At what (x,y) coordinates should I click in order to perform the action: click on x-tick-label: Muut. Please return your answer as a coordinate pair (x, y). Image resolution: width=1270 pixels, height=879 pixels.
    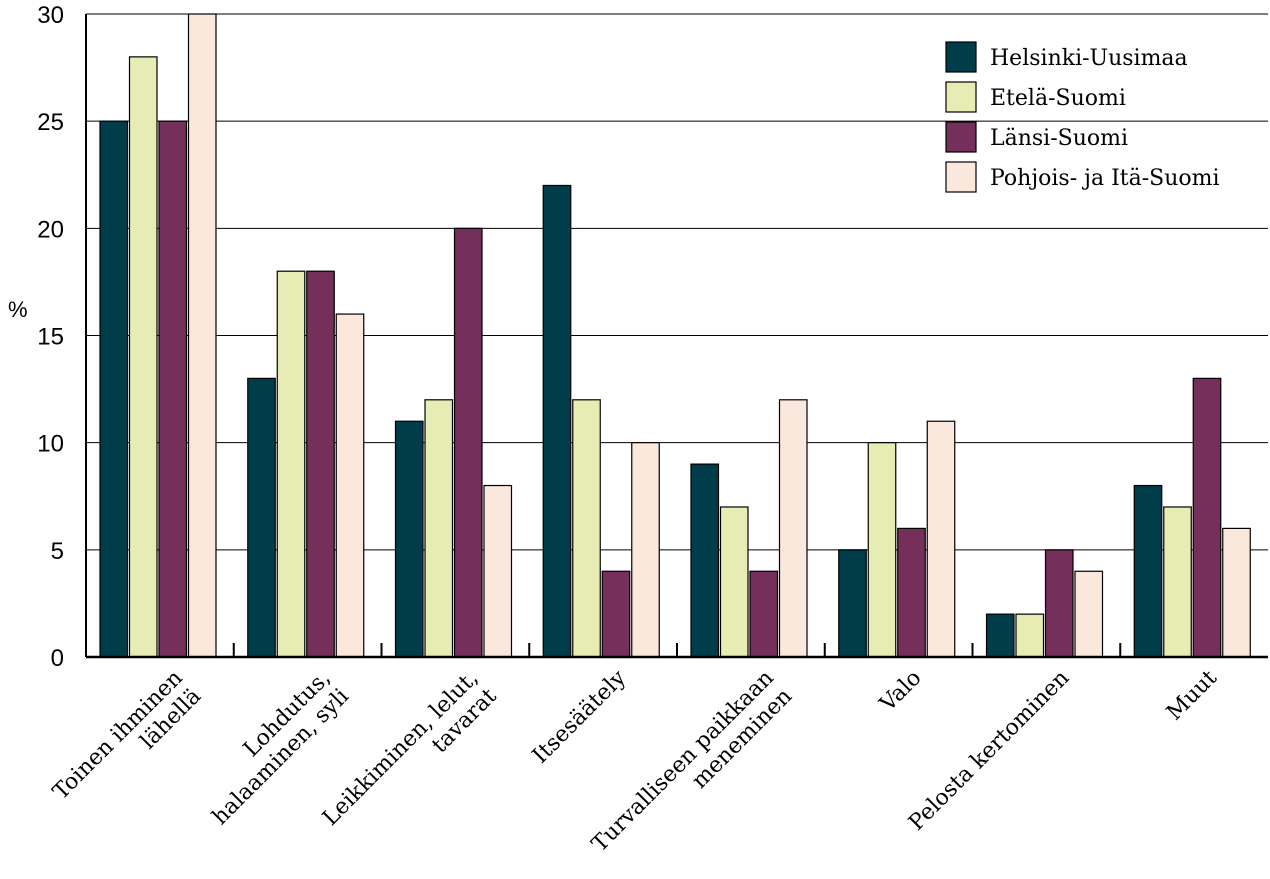
    Looking at the image, I should click on (1192, 695).